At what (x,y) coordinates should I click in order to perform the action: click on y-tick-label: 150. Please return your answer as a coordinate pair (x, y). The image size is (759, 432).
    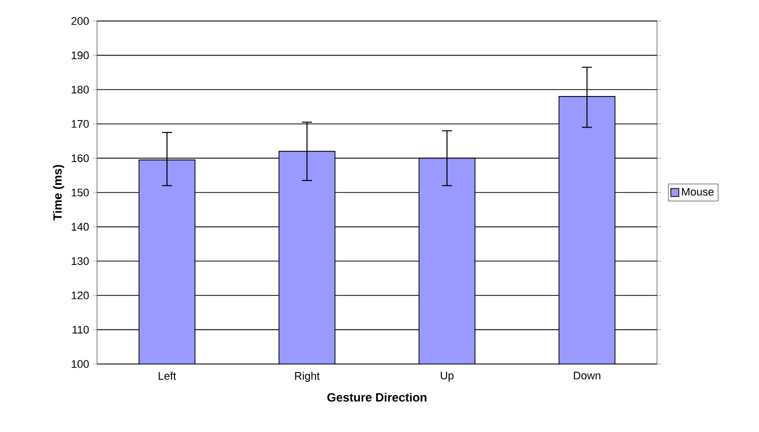
    Looking at the image, I should click on (80, 192).